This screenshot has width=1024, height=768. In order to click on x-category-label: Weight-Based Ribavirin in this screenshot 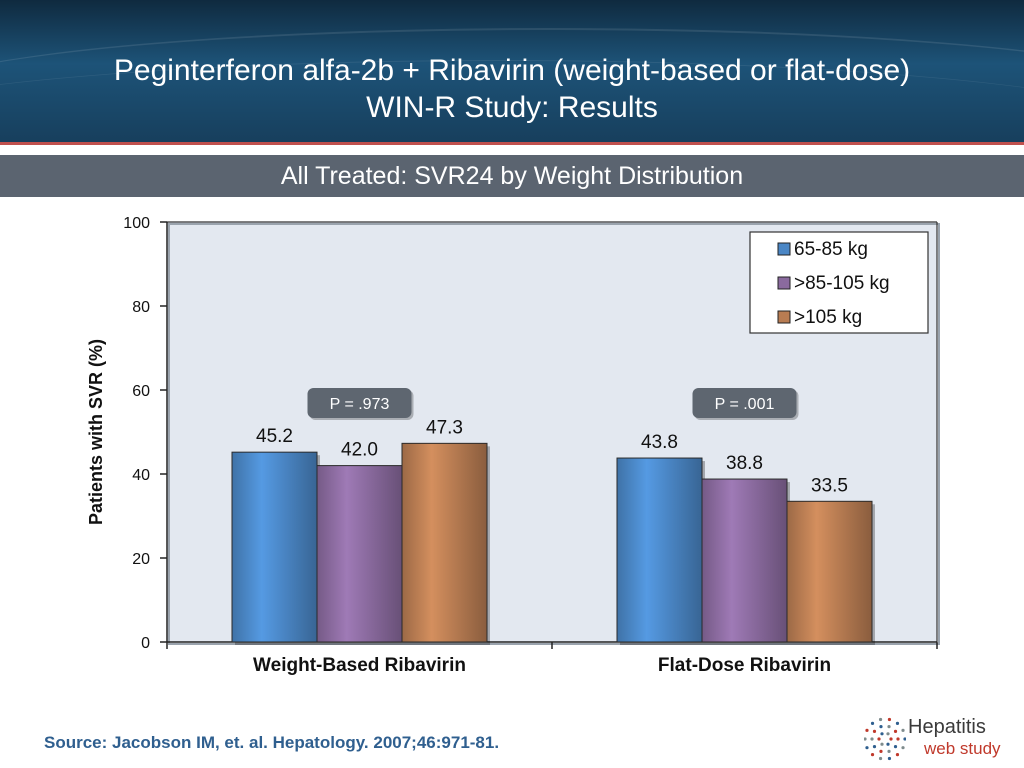, I will do `click(359, 665)`.